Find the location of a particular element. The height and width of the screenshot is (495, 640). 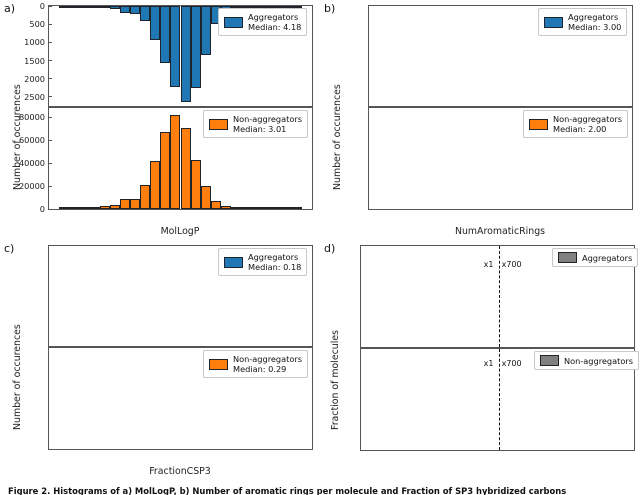

panel-b-top-legend: Aggregators Median: 3.00 is located at coordinates (583, 22).